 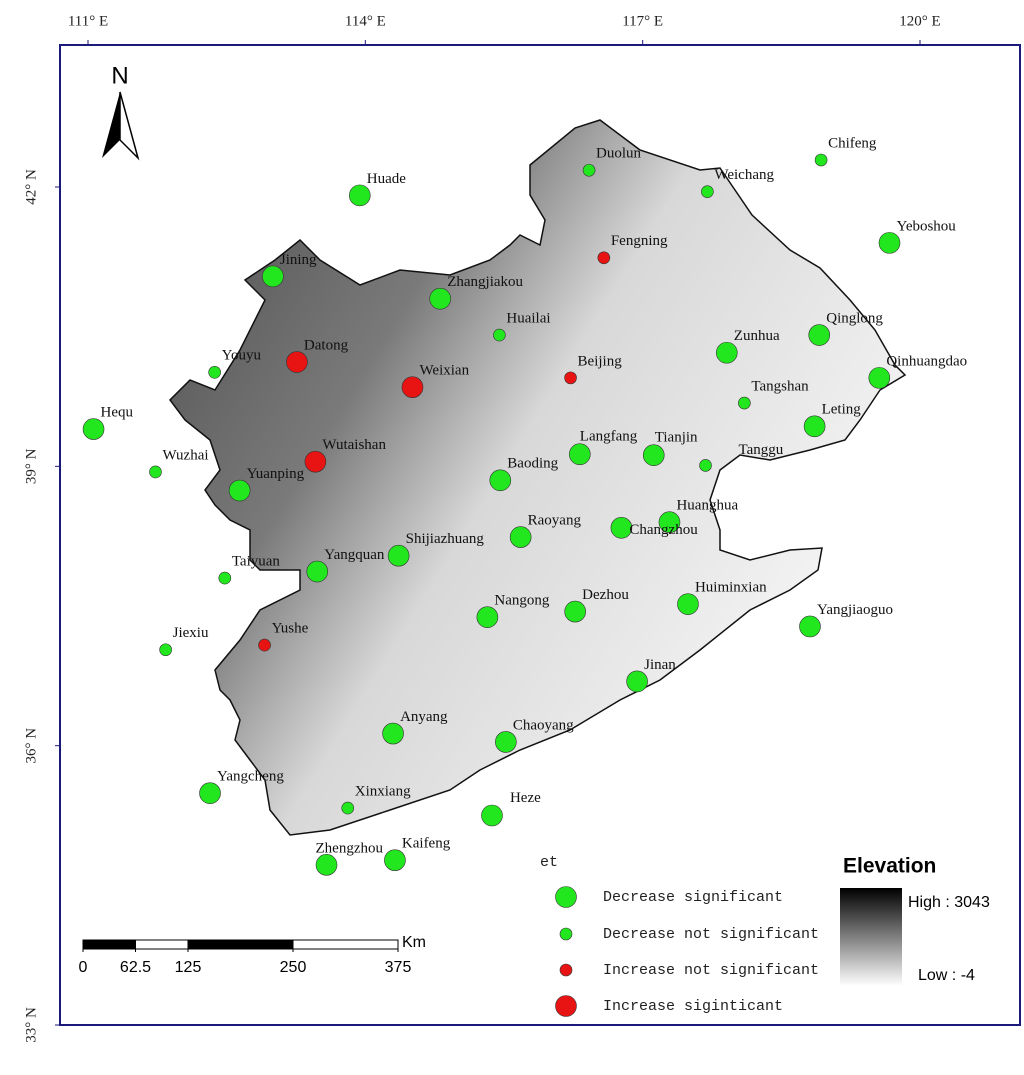 What do you see at coordinates (424, 717) in the screenshot?
I see `station-label: Anyang` at bounding box center [424, 717].